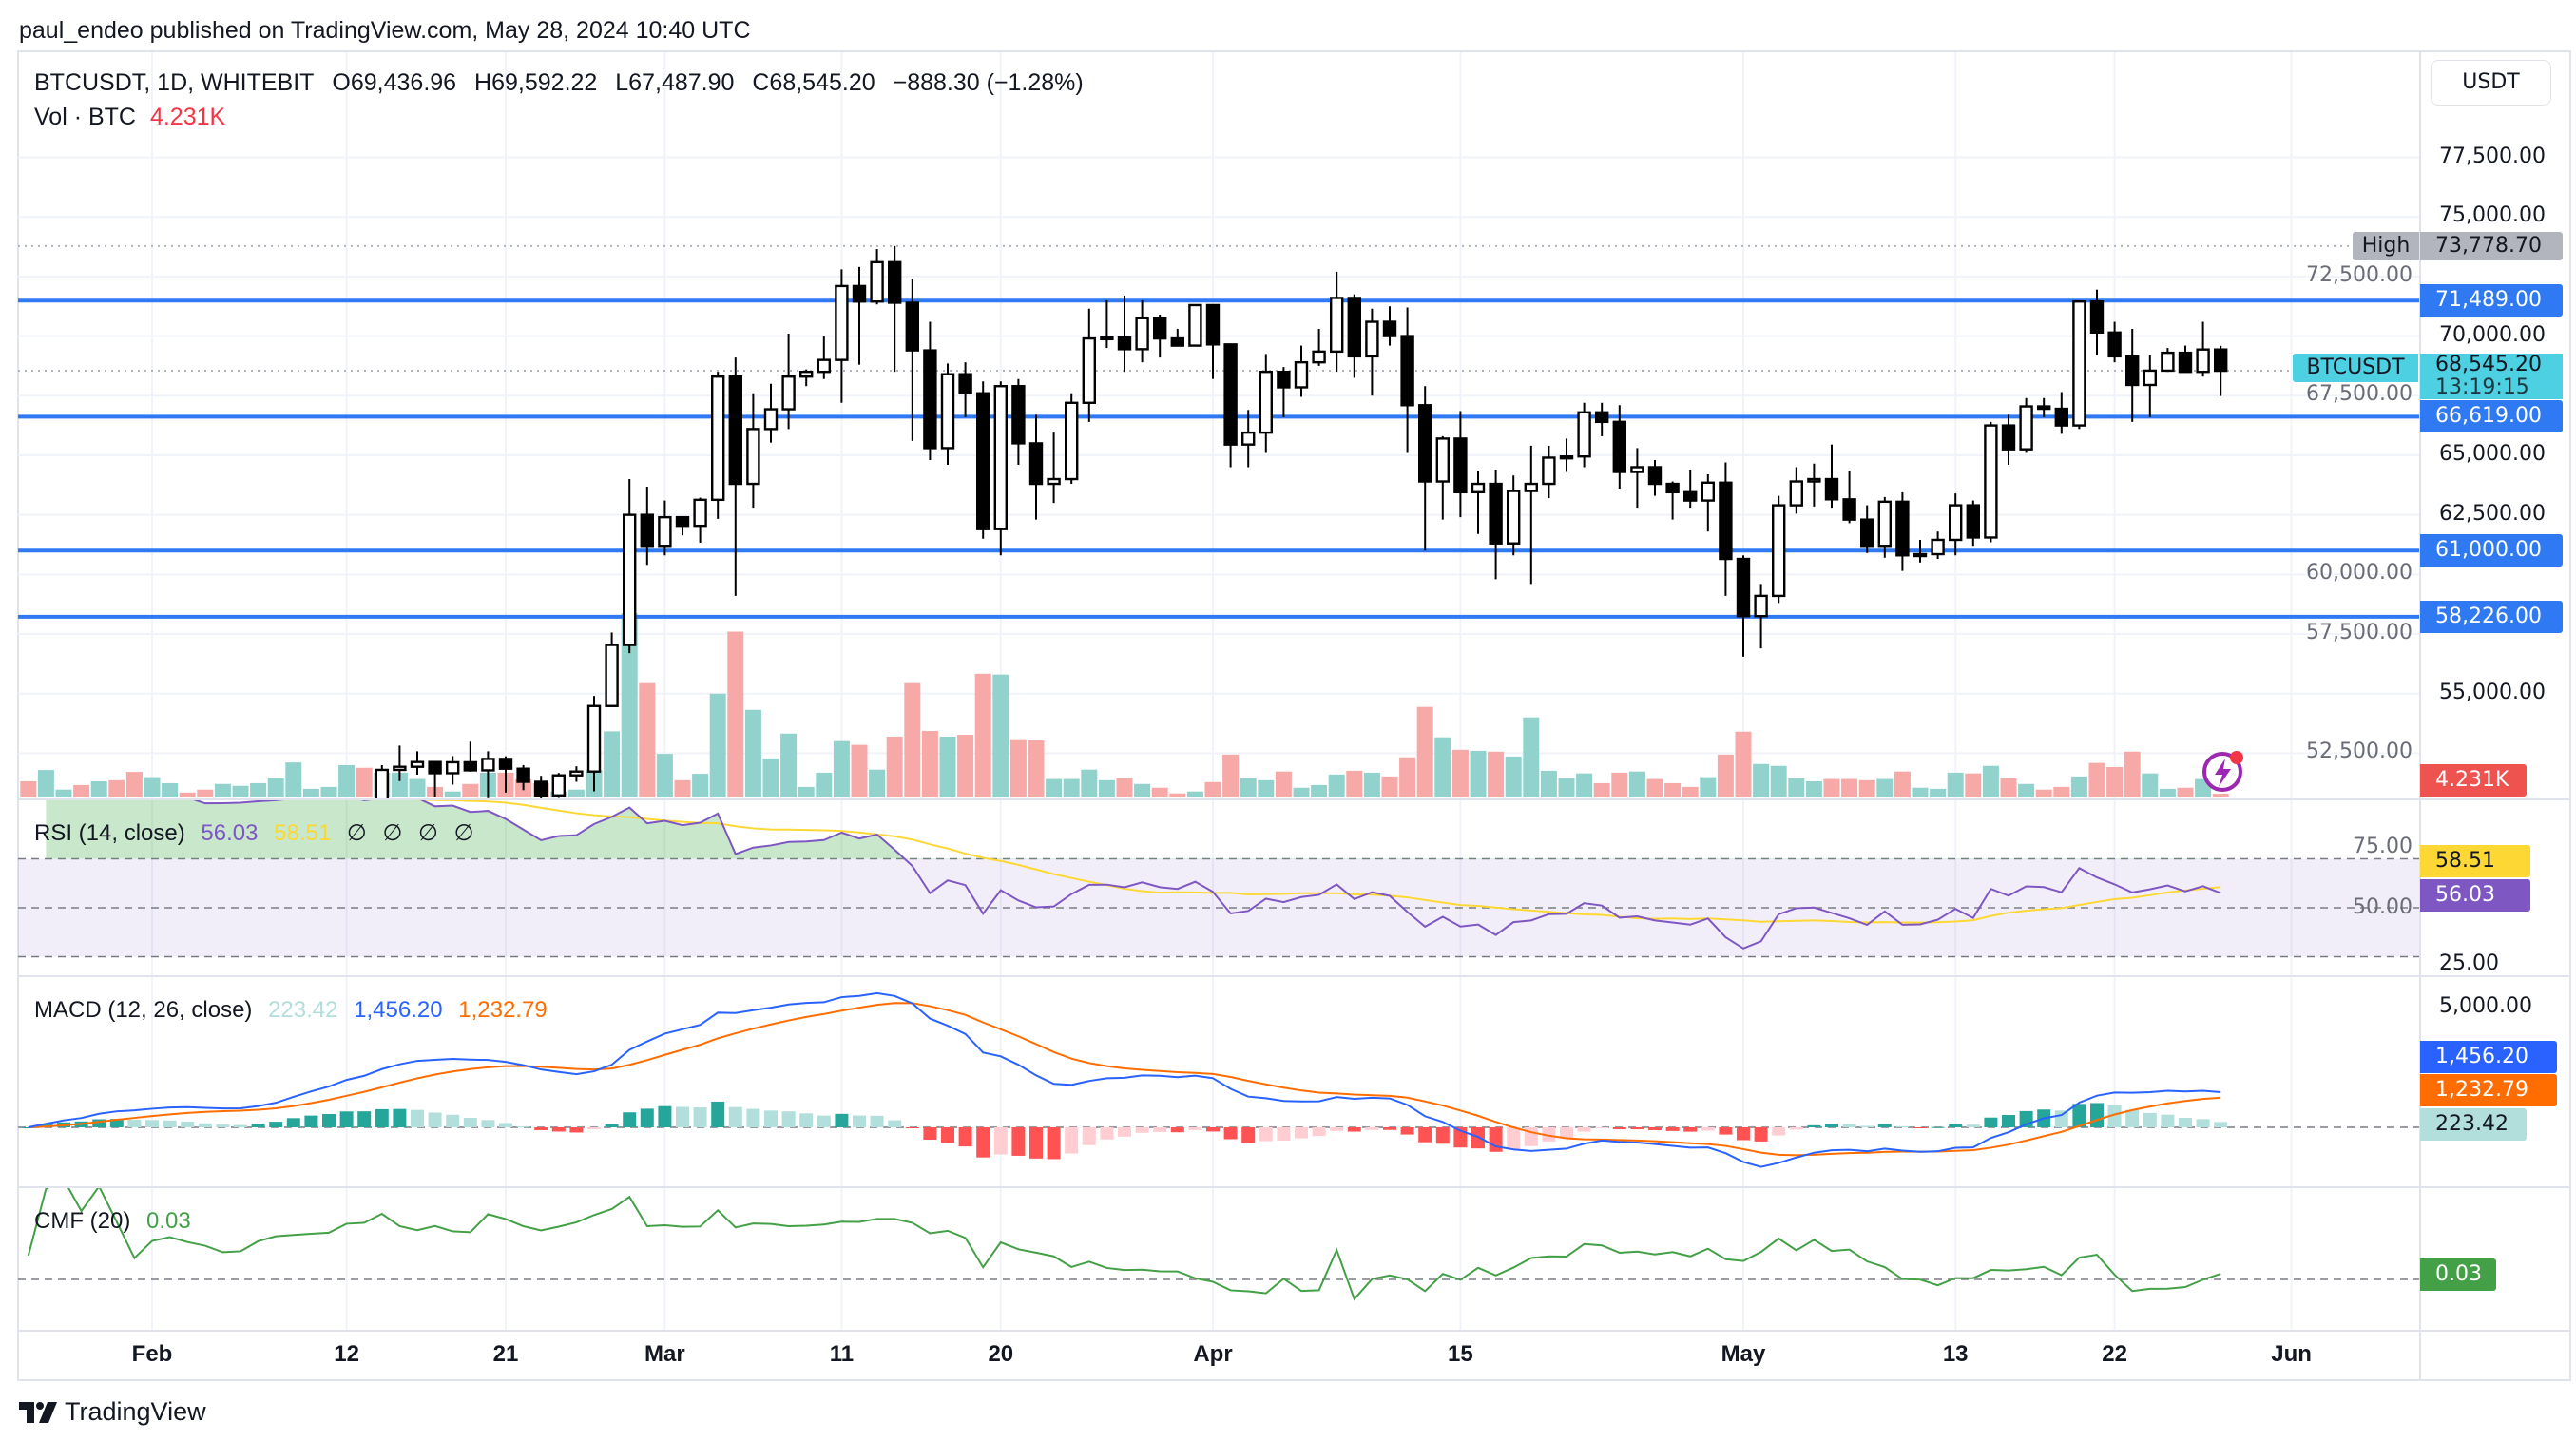  I want to click on volume-value: 4.231K, so click(188, 117).